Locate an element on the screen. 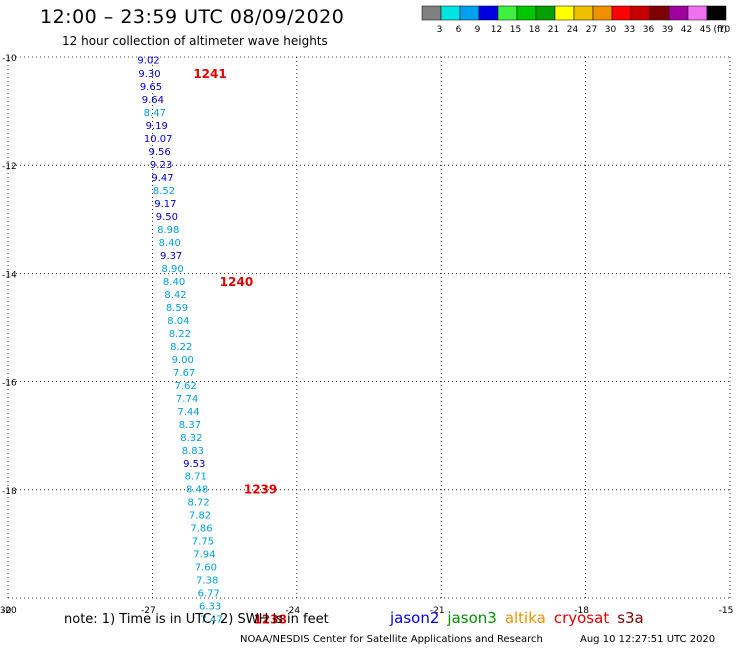 The height and width of the screenshot is (650, 740). pass-number-label: 1239 is located at coordinates (260, 490).